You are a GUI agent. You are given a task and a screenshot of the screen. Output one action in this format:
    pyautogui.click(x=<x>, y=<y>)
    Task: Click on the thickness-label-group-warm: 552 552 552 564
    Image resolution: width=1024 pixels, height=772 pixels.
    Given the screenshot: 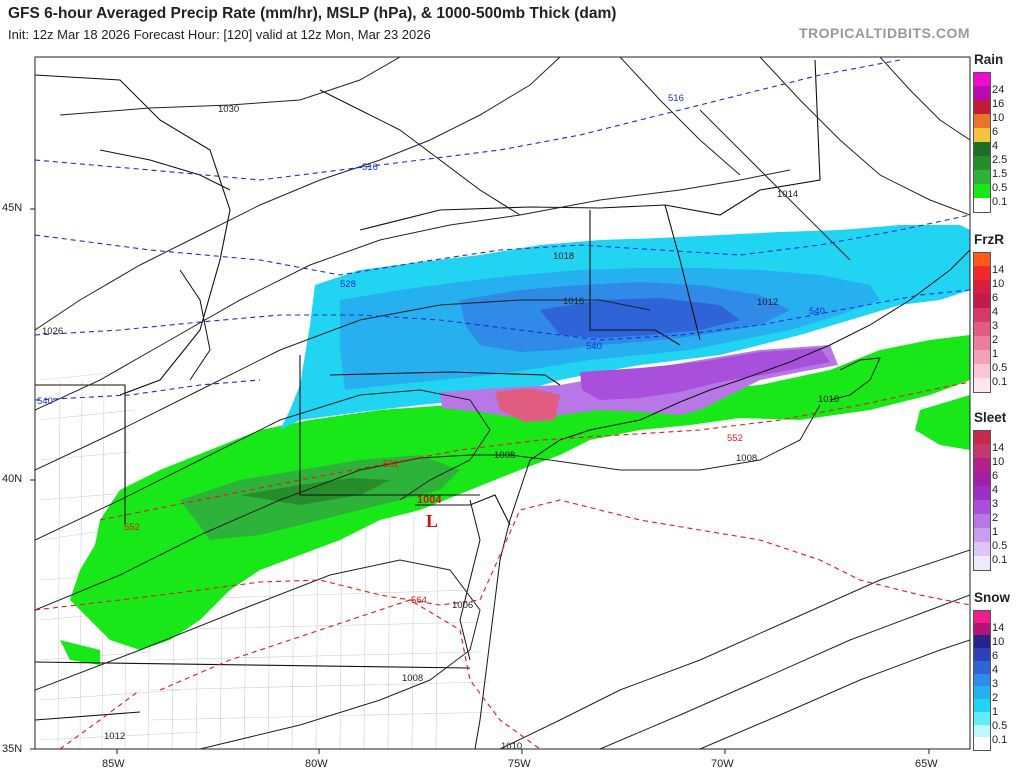 What is the action you would take?
    pyautogui.click(x=433, y=519)
    